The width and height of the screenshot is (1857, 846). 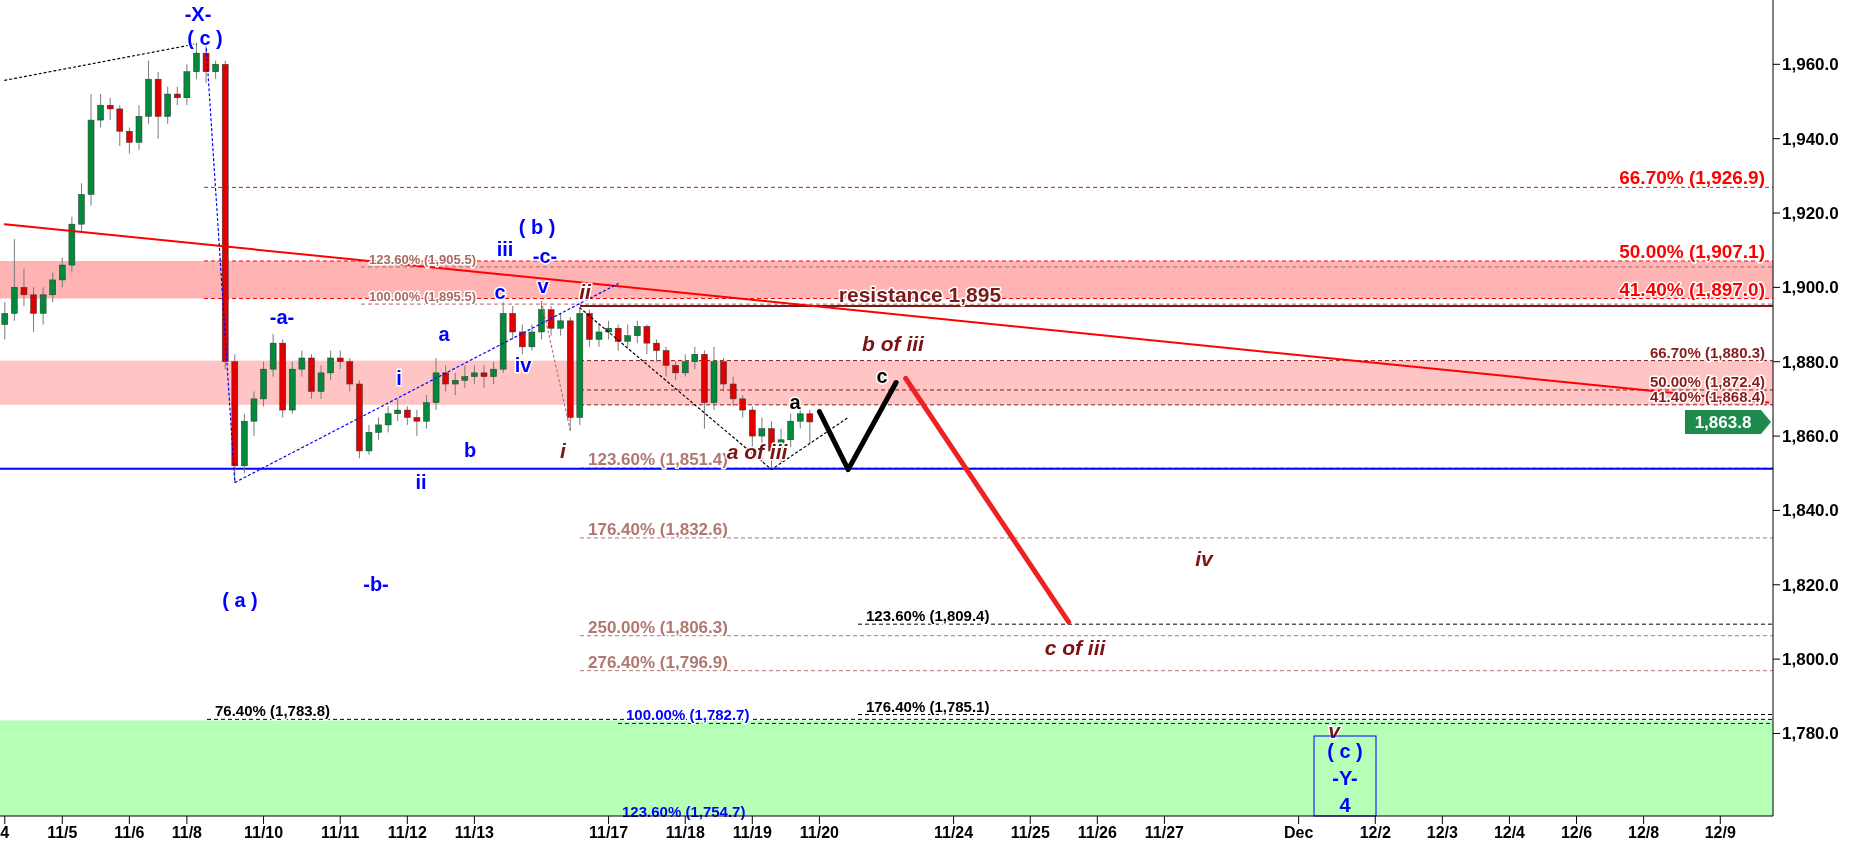 What do you see at coordinates (819, 832) in the screenshot?
I see `x-tick-label: 11/20` at bounding box center [819, 832].